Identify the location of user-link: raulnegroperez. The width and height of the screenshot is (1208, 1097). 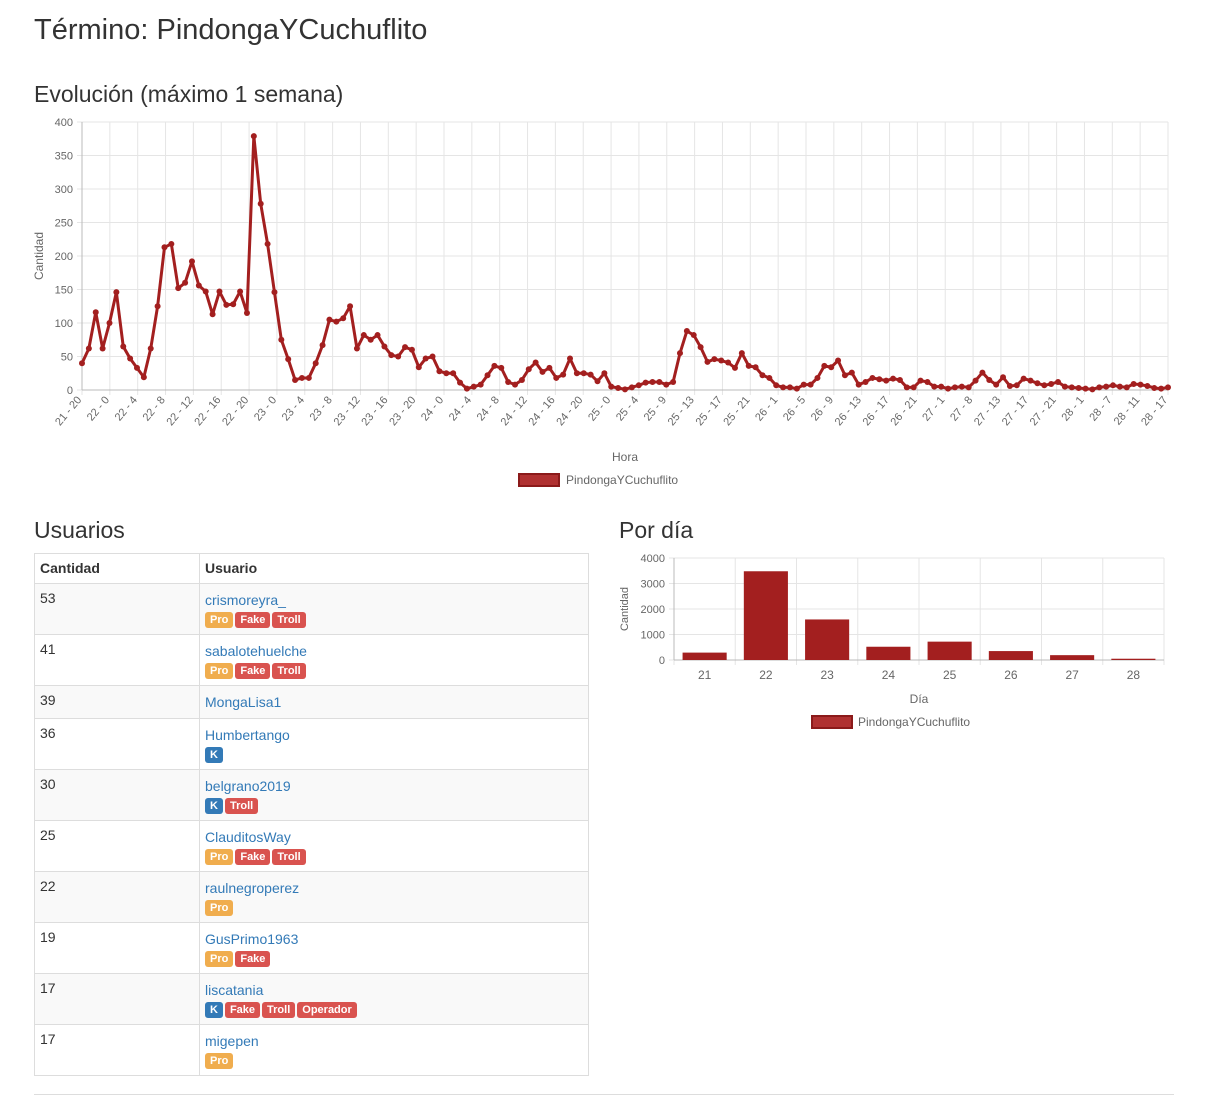
(252, 888).